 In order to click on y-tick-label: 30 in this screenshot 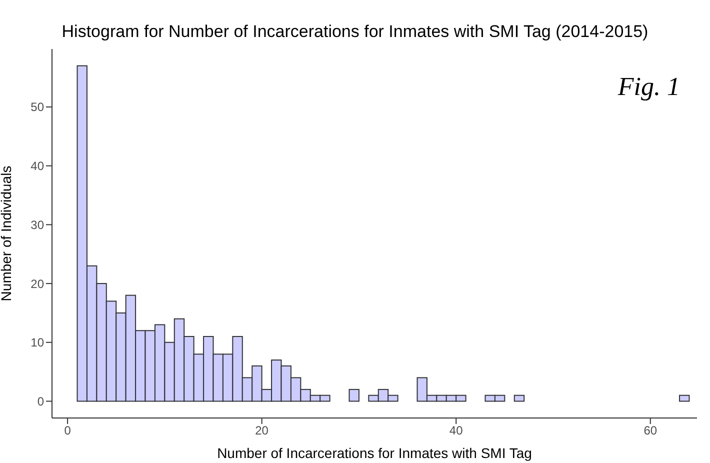, I will do `click(37, 225)`.